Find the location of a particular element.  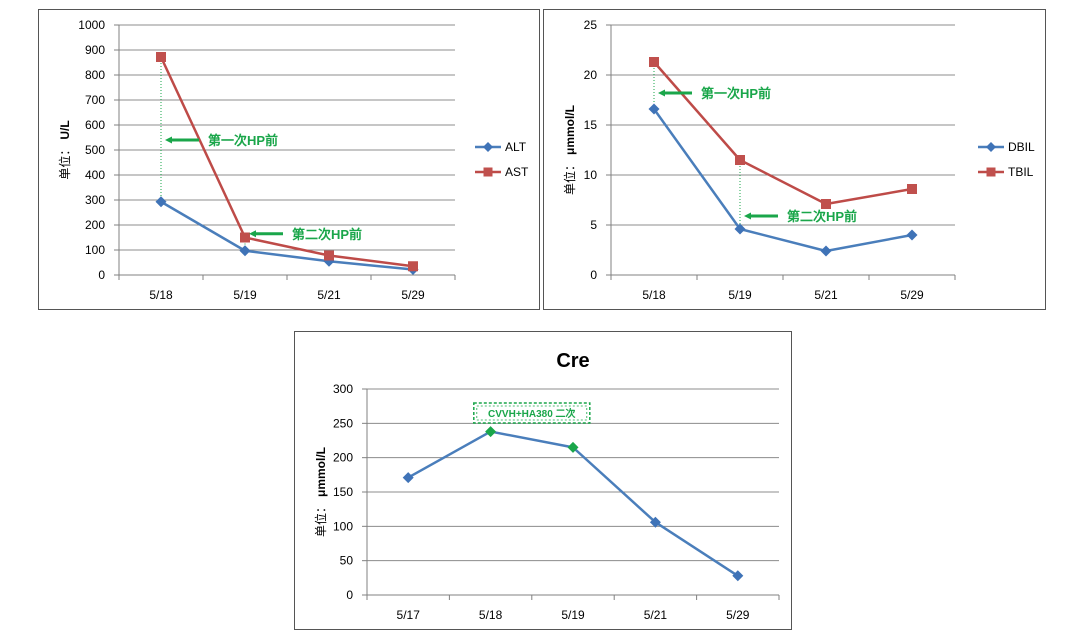

bilirubin-annotation-label: 第二次HP前 is located at coordinates (822, 216).